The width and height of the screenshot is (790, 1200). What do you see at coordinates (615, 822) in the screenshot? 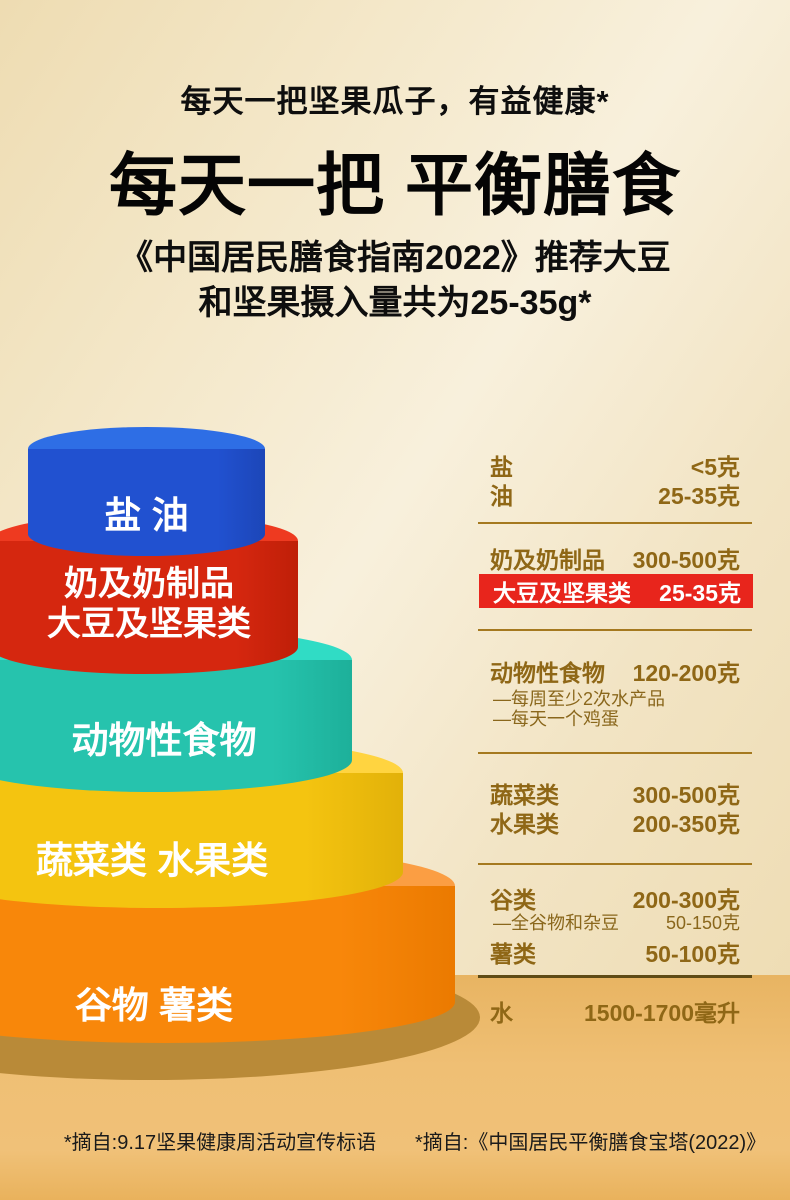
I see `table-row-fruits: 水果类 200-350克` at bounding box center [615, 822].